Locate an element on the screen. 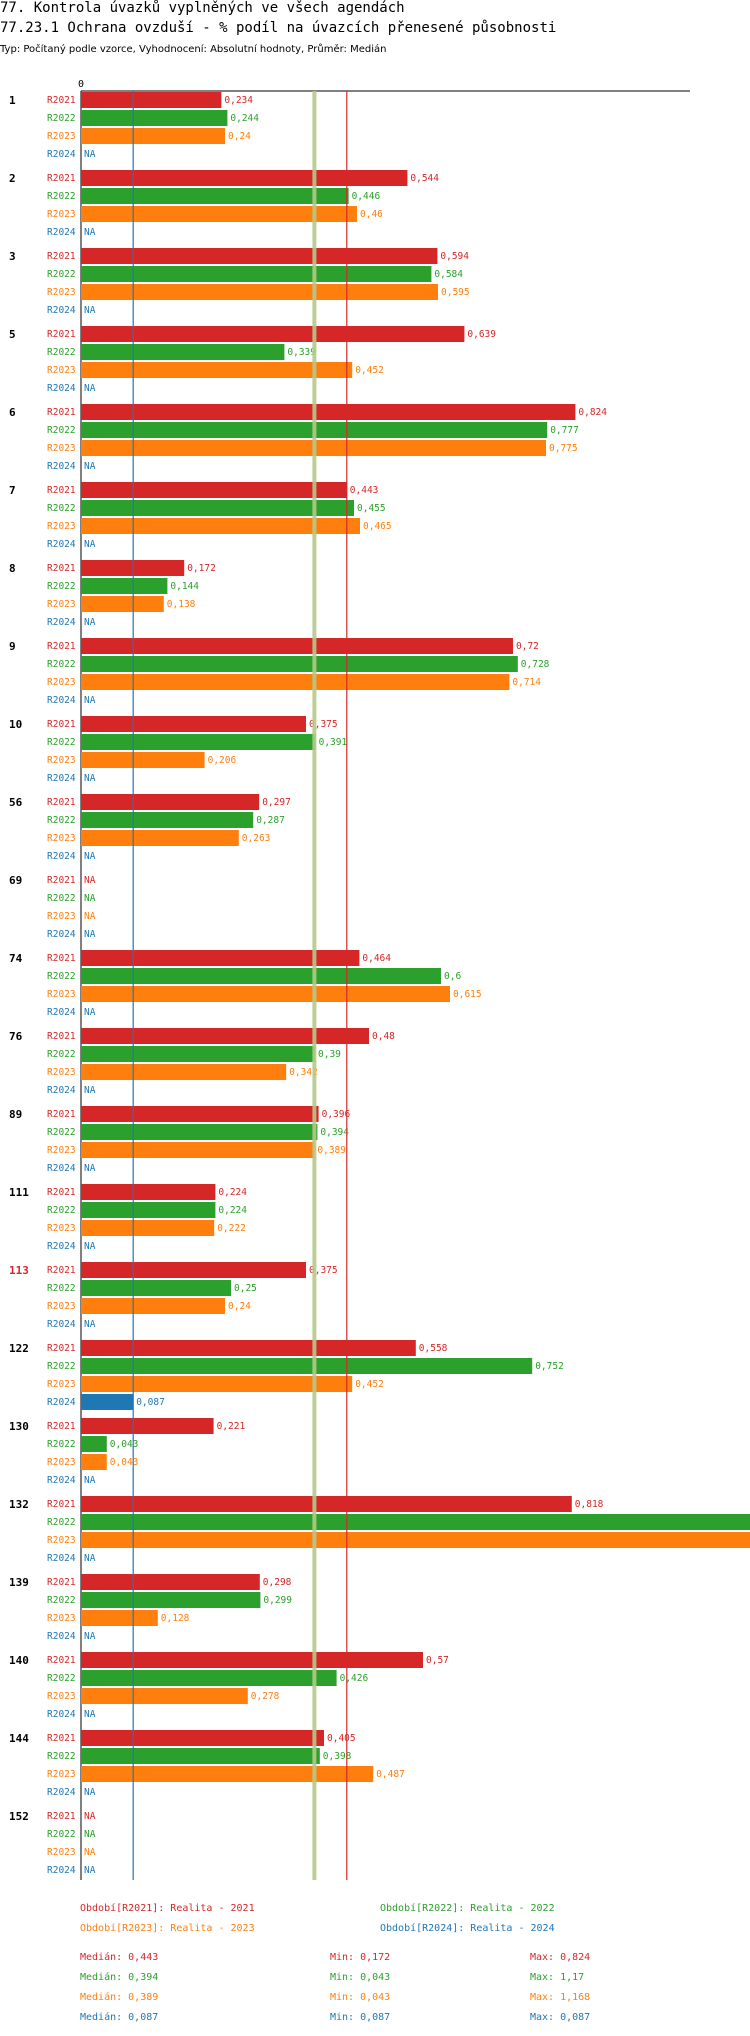 The width and height of the screenshot is (750, 2036). value-label: 0,297 is located at coordinates (276, 802).